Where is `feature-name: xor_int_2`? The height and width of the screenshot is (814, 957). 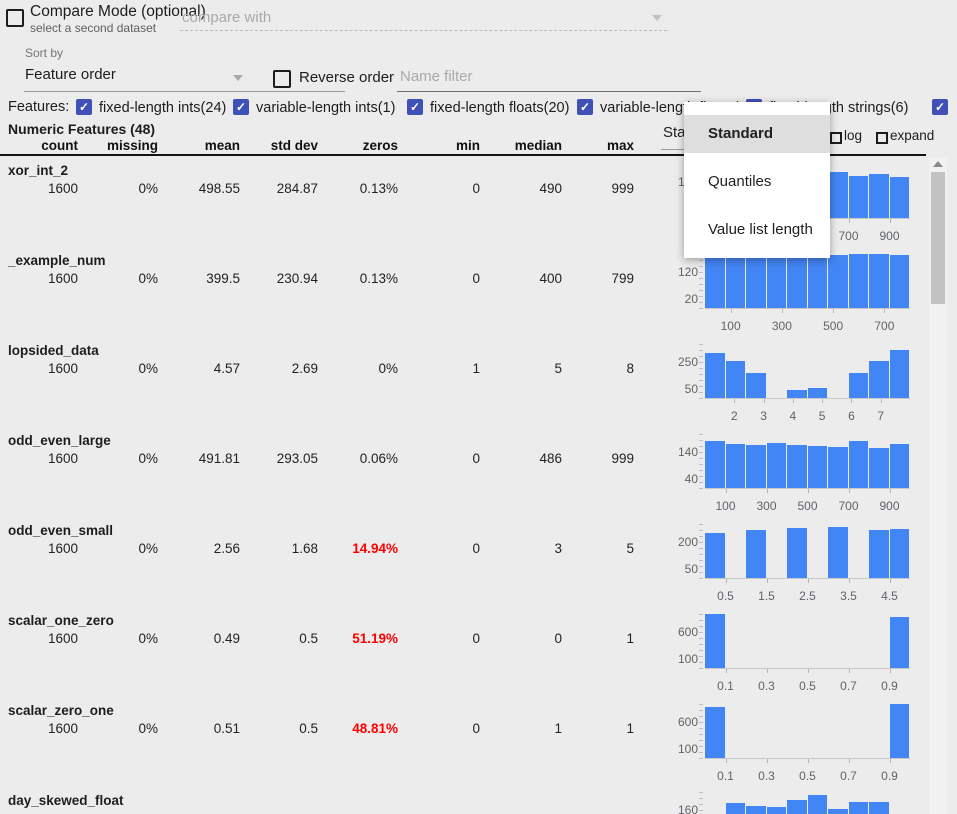
feature-name: xor_int_2 is located at coordinates (38, 170).